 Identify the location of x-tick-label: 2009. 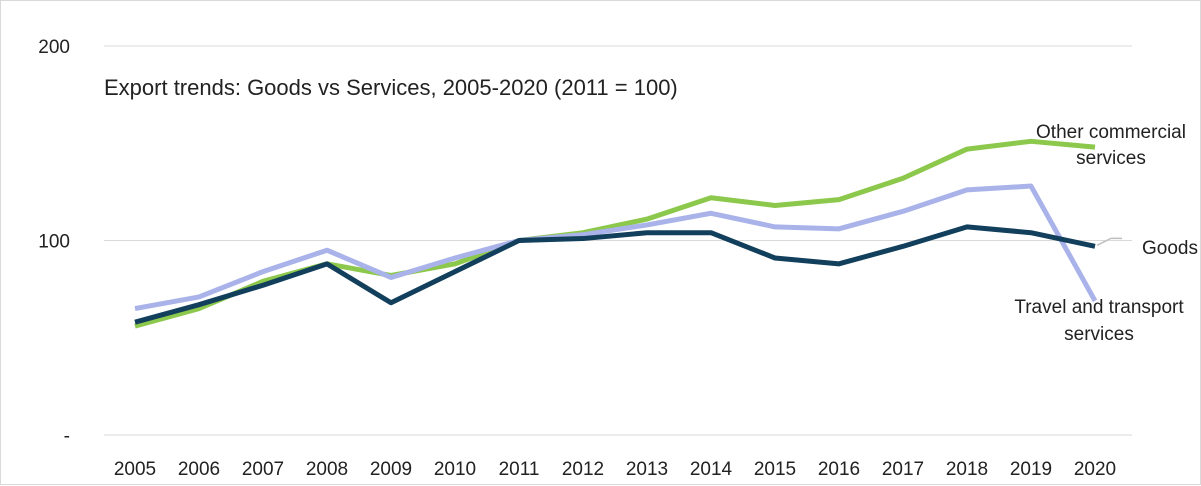
(391, 469).